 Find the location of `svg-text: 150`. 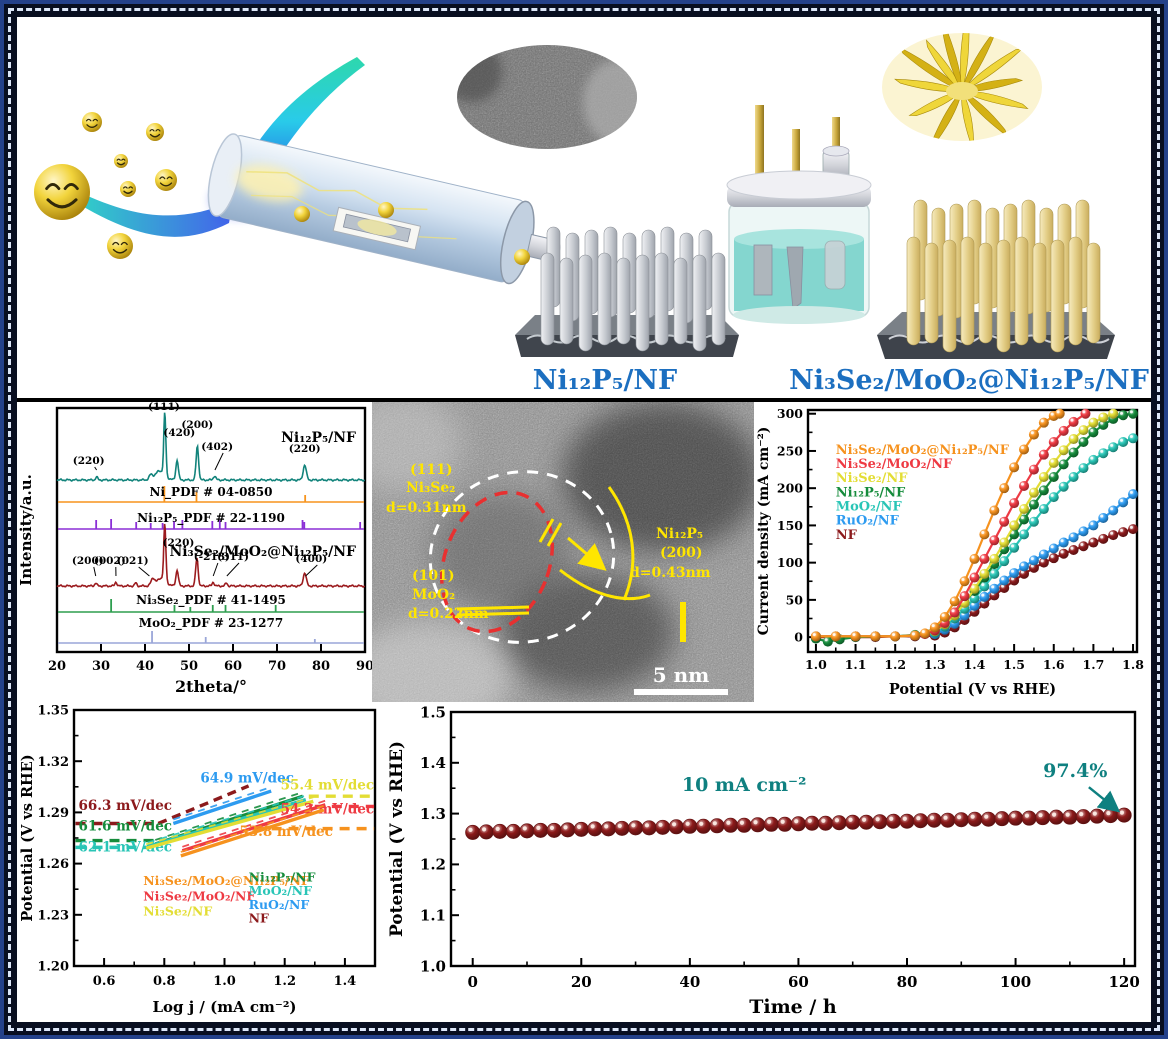

svg-text: 150 is located at coordinates (790, 525).